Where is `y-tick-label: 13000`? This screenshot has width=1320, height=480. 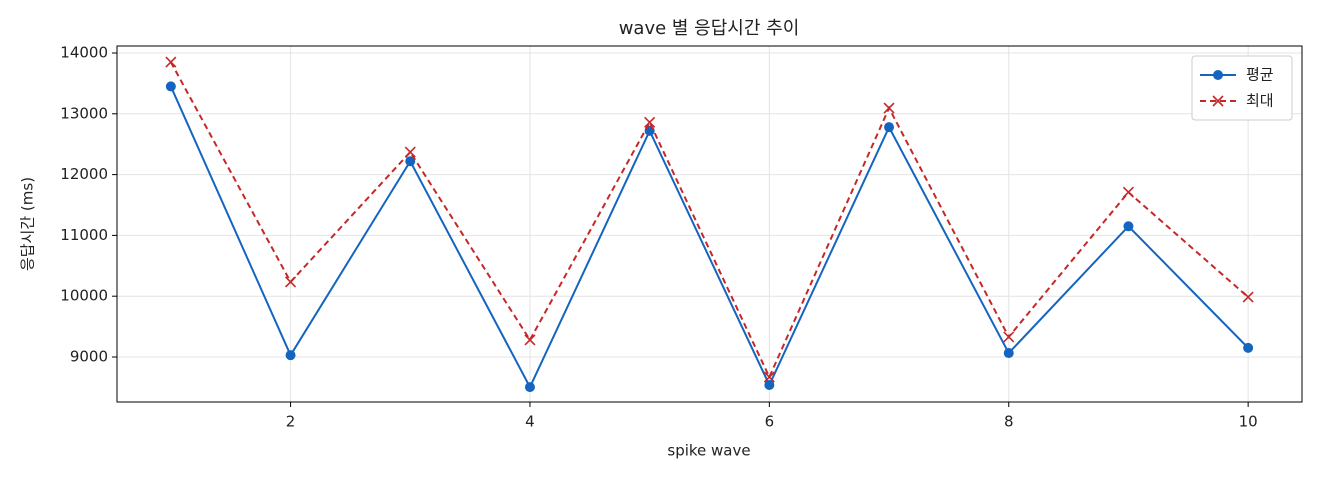 y-tick-label: 13000 is located at coordinates (84, 113).